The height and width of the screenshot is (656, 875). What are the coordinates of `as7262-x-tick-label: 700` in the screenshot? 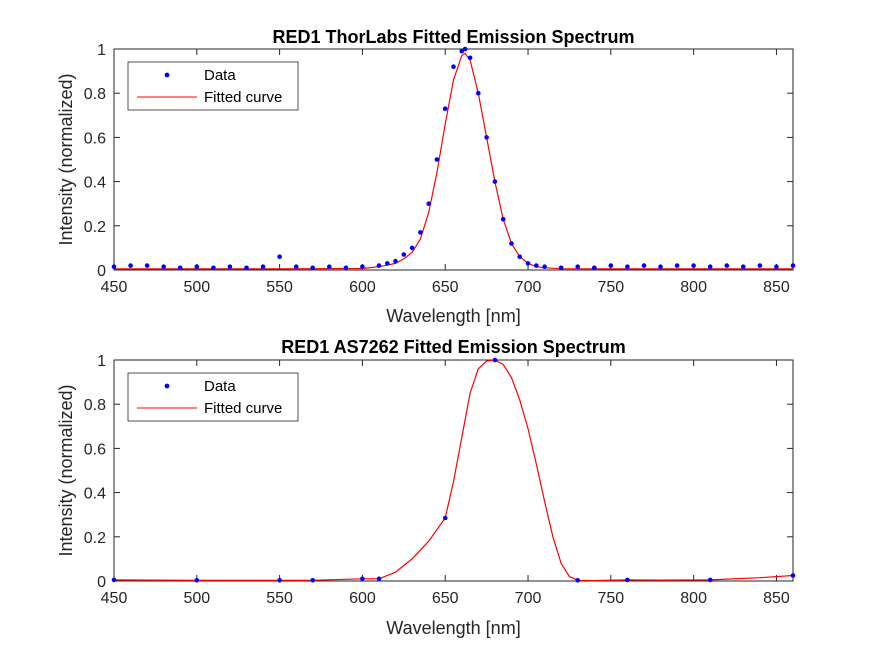 It's located at (528, 598).